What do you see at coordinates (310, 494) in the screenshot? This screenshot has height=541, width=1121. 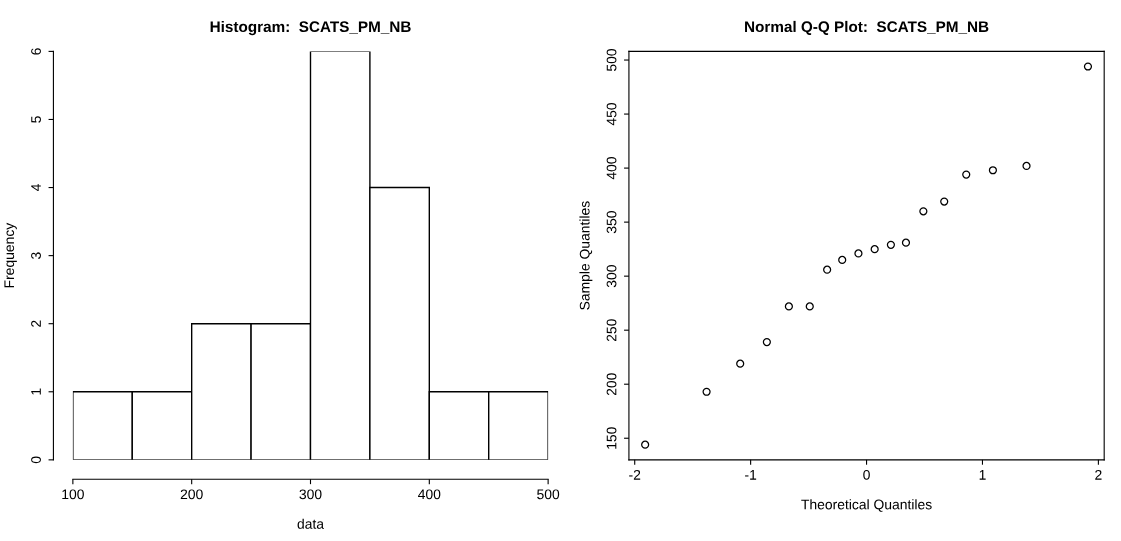 I see `x-tick-label: 300` at bounding box center [310, 494].